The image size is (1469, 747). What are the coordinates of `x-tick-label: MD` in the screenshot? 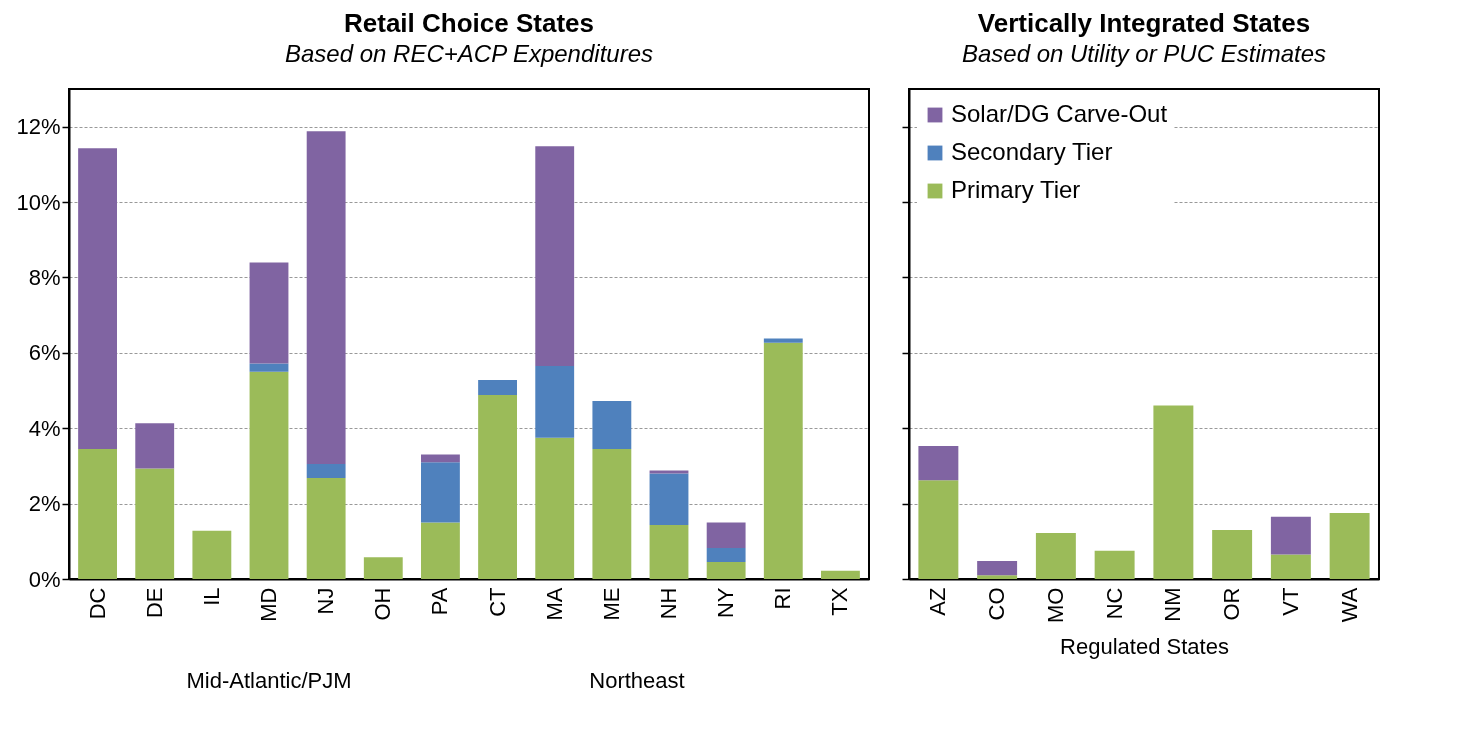 It's located at (268, 604).